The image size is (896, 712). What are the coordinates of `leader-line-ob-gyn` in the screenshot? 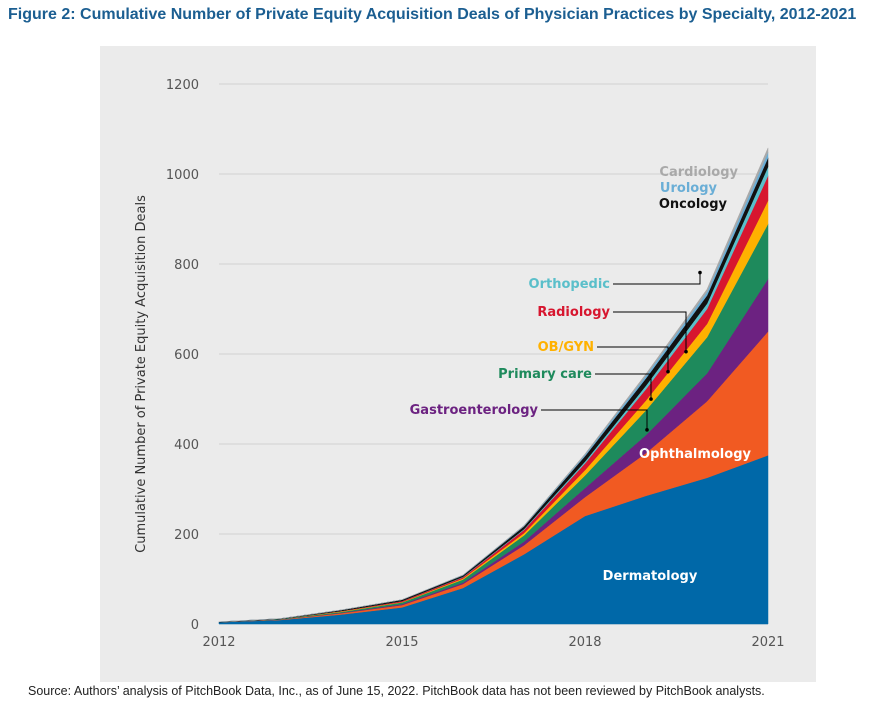 It's located at (633, 359).